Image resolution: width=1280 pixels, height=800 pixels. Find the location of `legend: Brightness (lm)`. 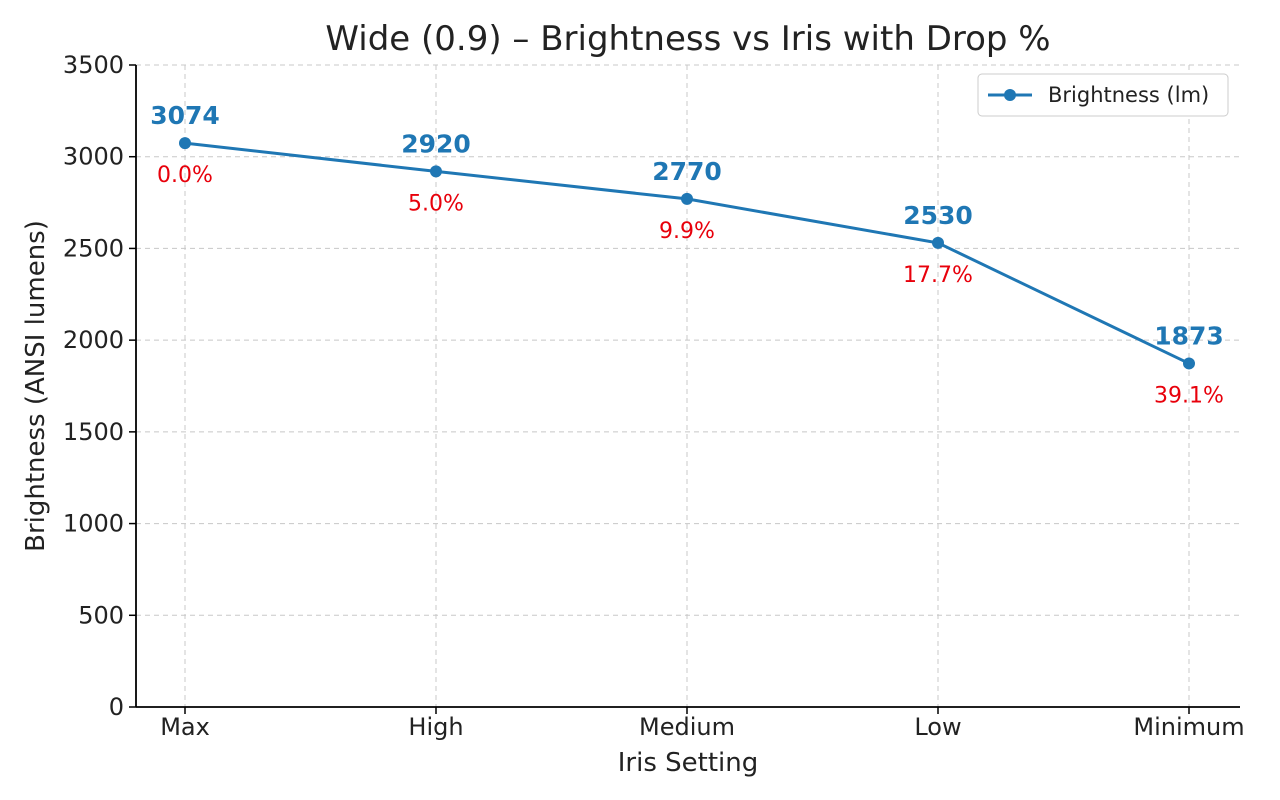

legend: Brightness (lm) is located at coordinates (1103, 95).